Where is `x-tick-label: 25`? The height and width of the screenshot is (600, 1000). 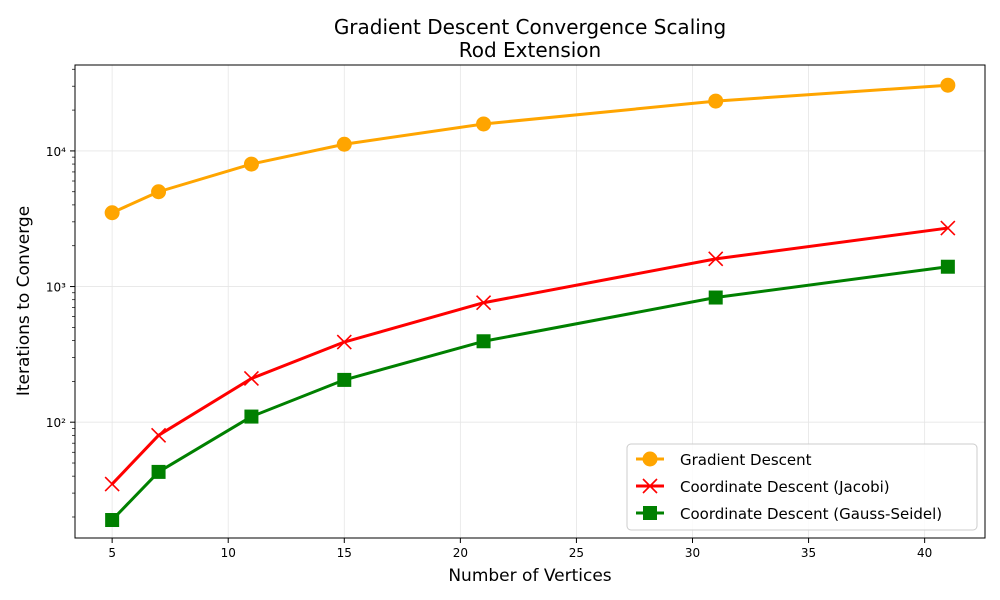 x-tick-label: 25 is located at coordinates (576, 553).